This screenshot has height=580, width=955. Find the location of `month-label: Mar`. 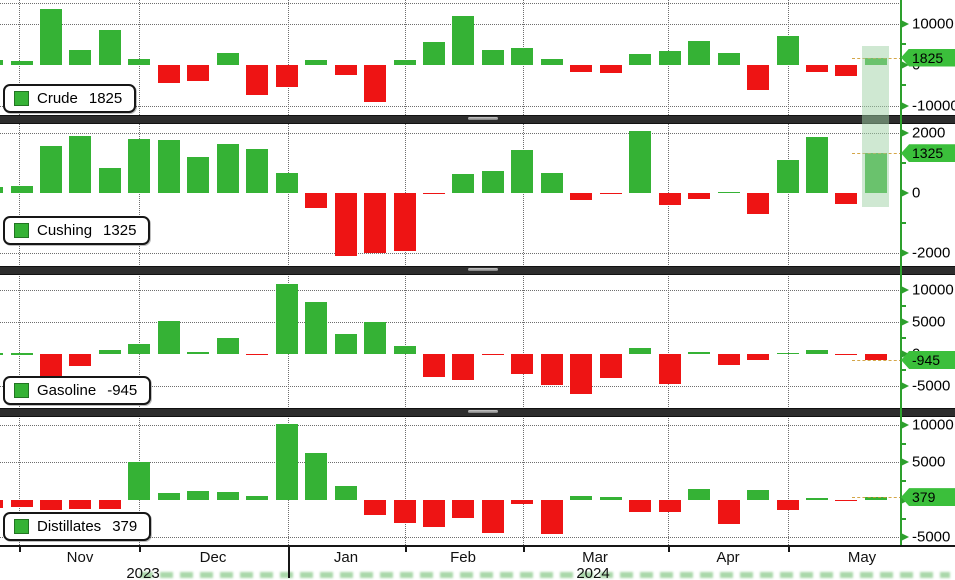

month-label: Mar is located at coordinates (595, 557).